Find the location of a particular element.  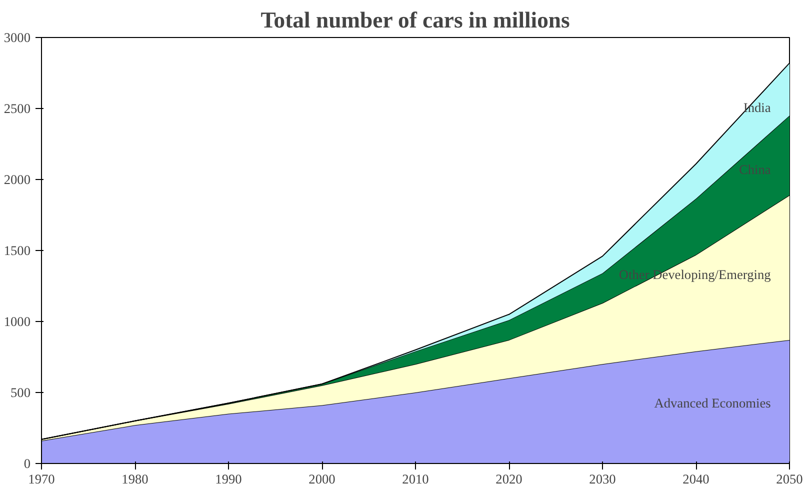

chart-title: Total number of cars in millions is located at coordinates (415, 20).